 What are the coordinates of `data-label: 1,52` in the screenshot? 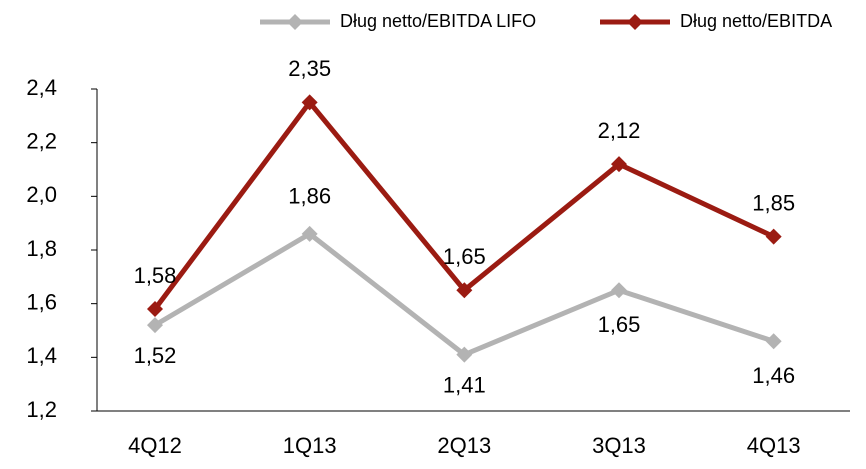 It's located at (155, 355).